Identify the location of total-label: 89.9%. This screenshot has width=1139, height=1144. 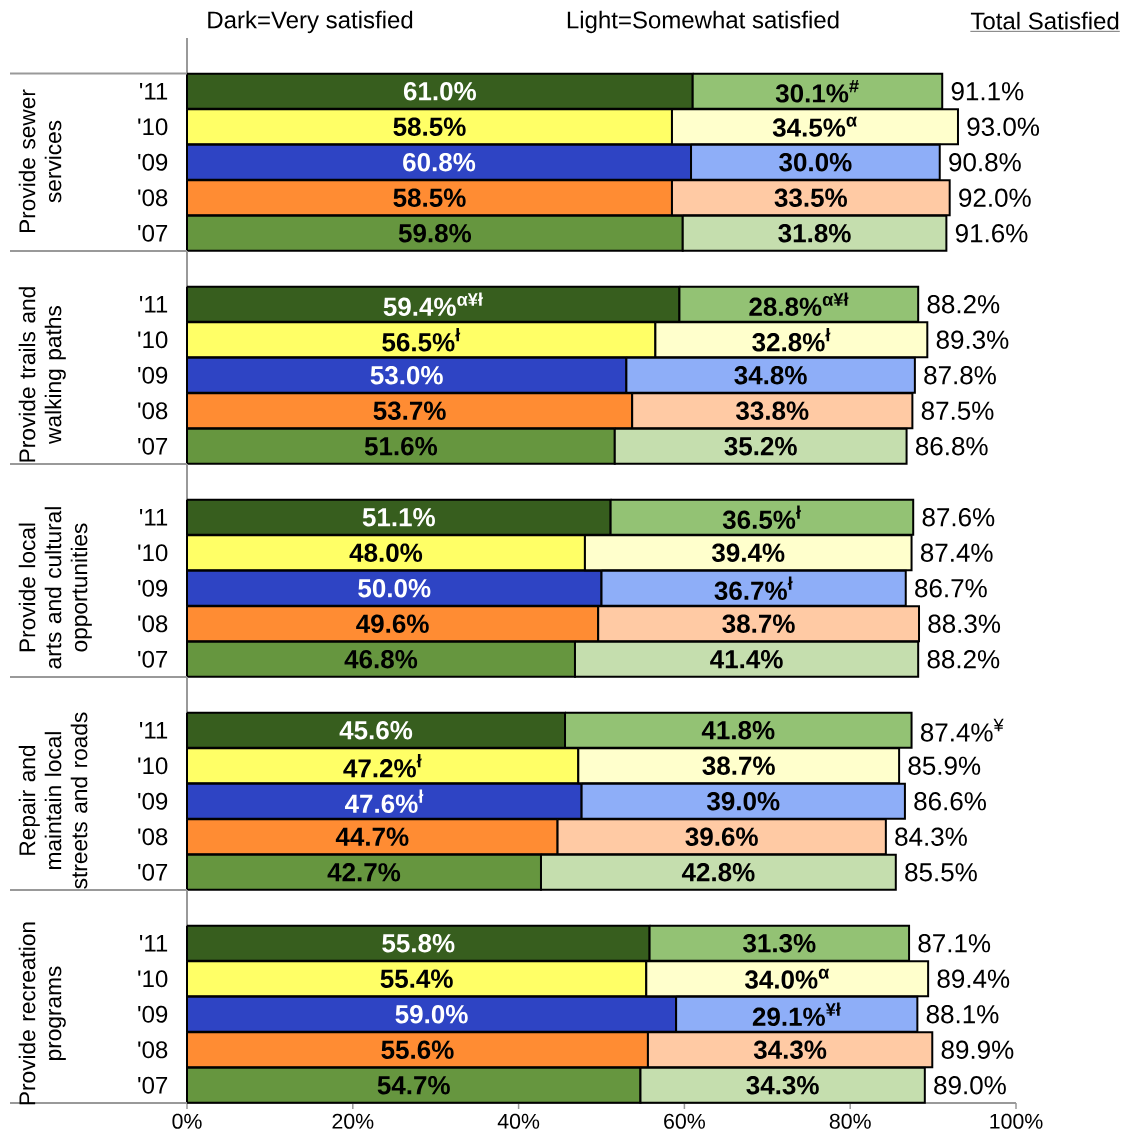
(977, 1049).